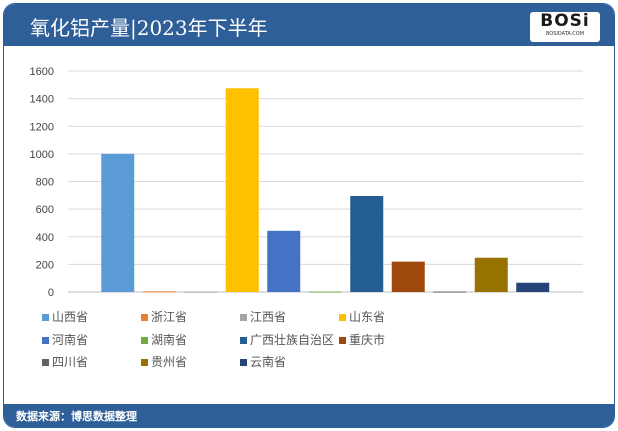  I want to click on legend-label: 山东省, so click(367, 317).